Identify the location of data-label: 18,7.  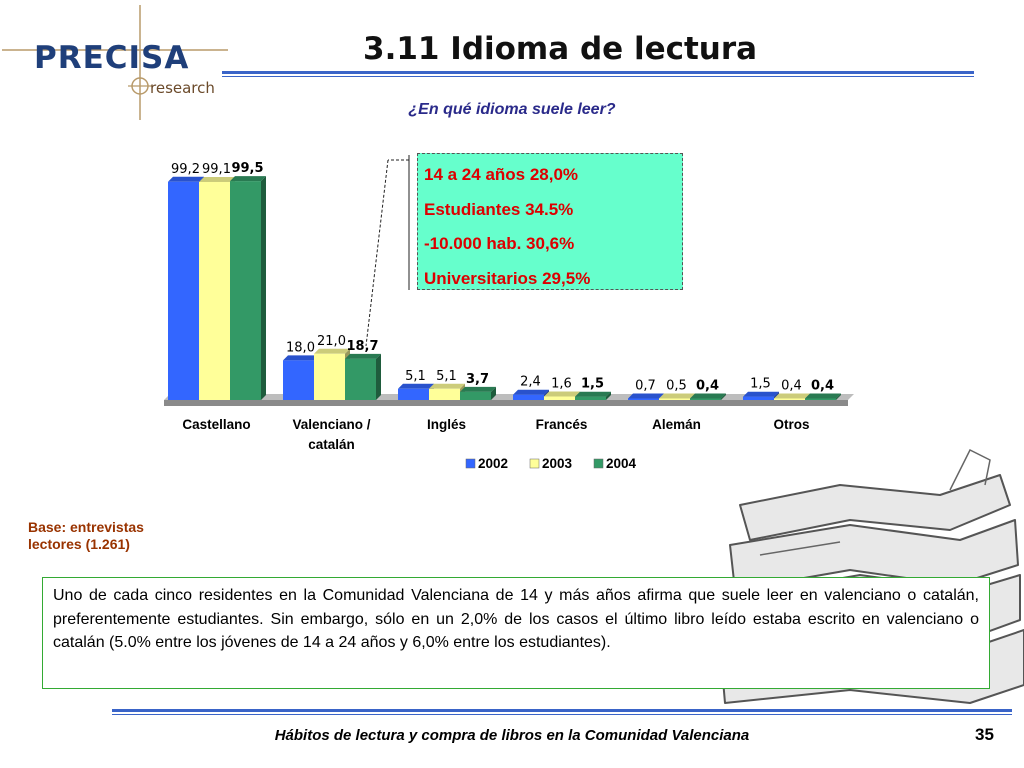
(362, 346).